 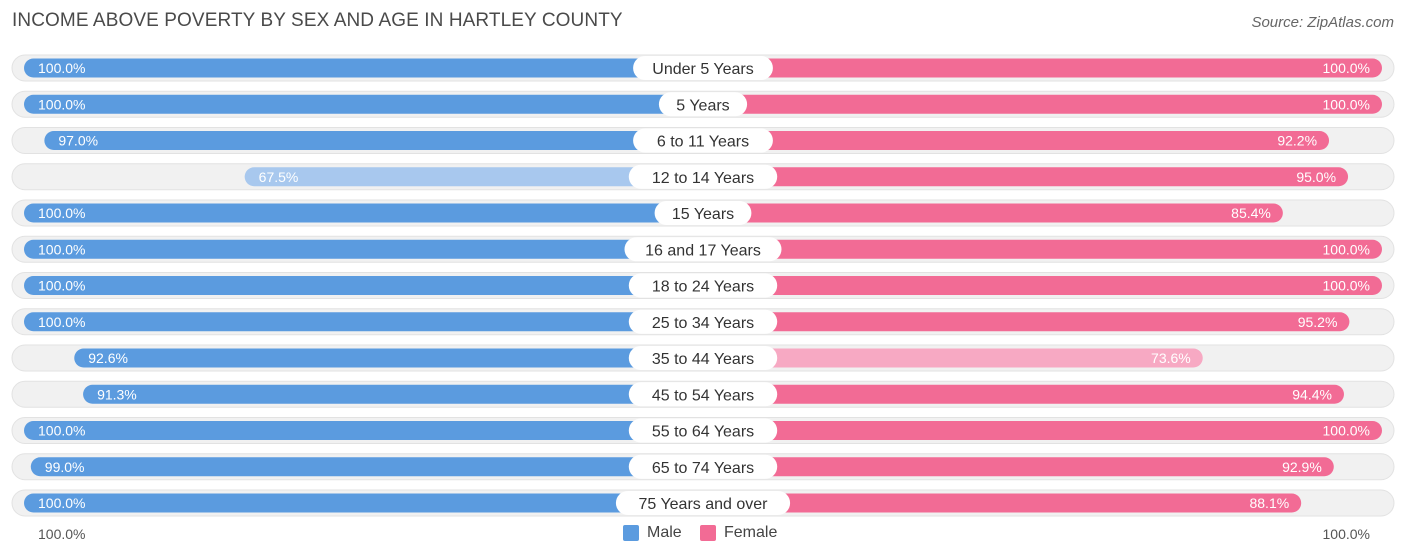 What do you see at coordinates (631, 533) in the screenshot?
I see `legend-swatch-male` at bounding box center [631, 533].